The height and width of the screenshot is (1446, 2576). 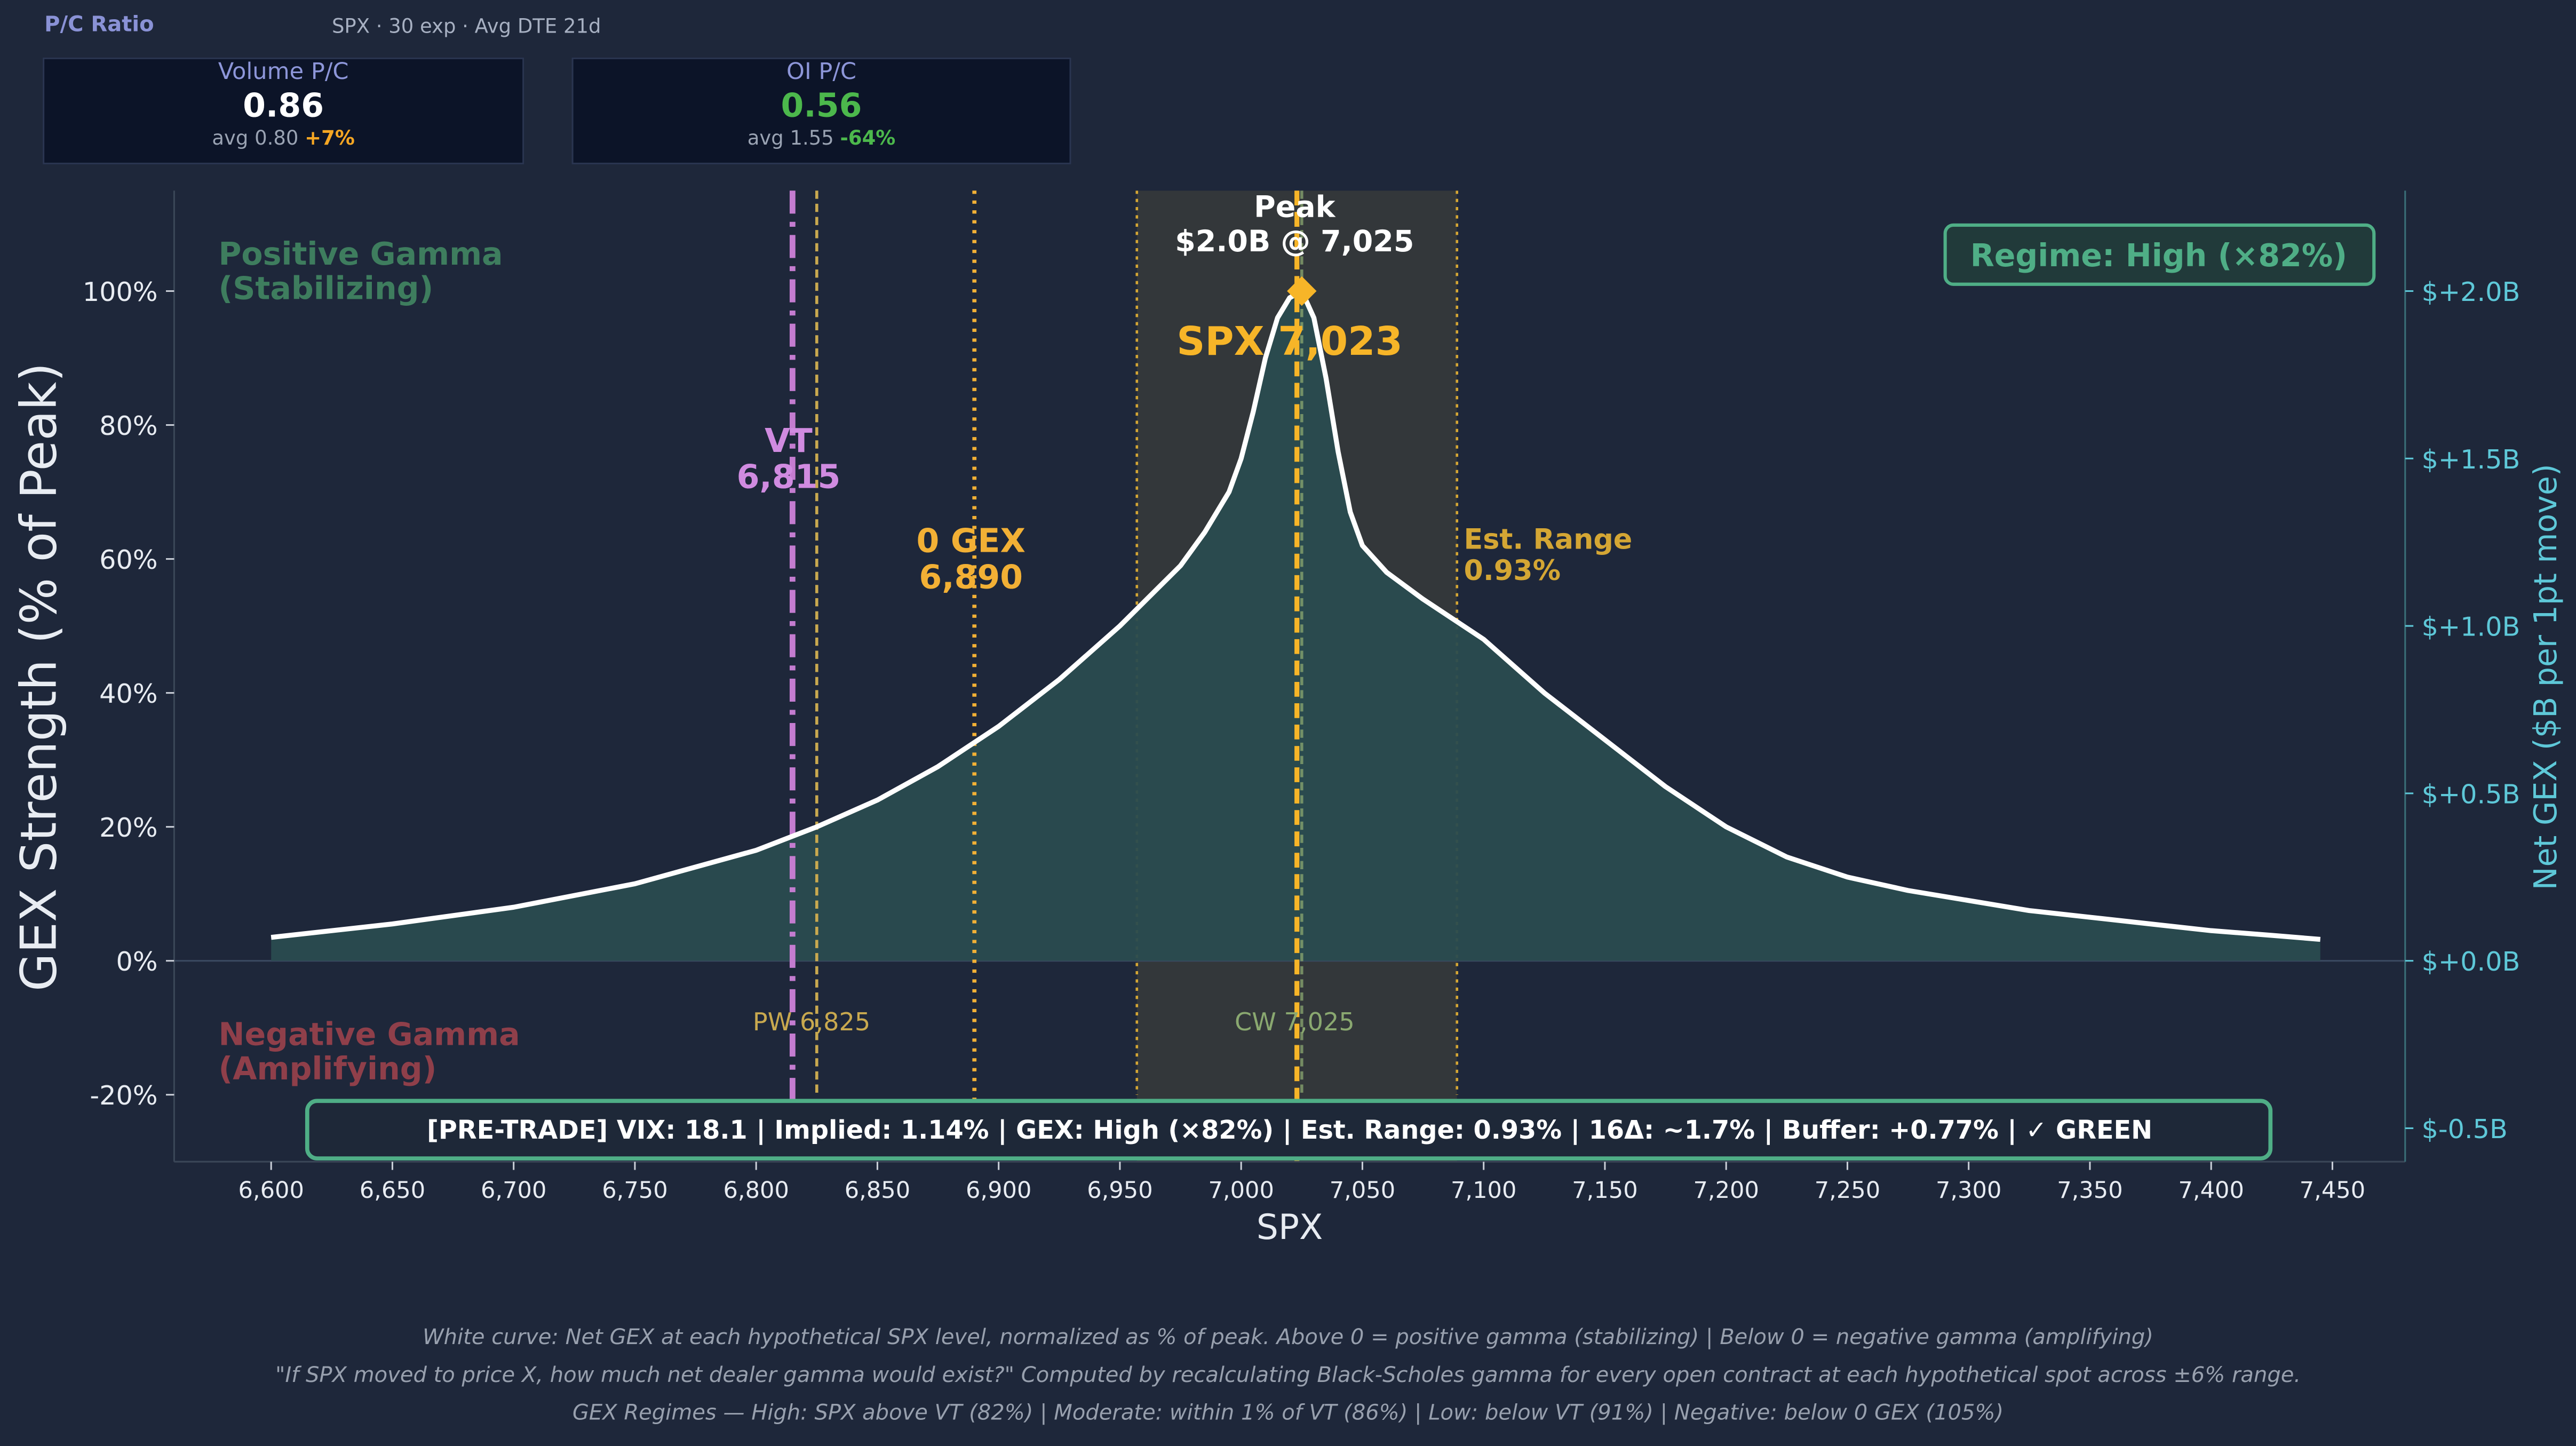 I want to click on y2-tick-label: $+1.0B, so click(x=2471, y=626).